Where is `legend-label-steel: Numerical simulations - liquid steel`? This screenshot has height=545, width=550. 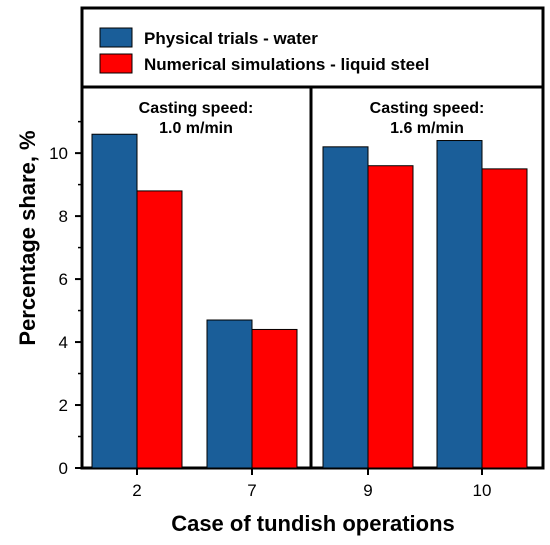 legend-label-steel: Numerical simulations - liquid steel is located at coordinates (286, 64).